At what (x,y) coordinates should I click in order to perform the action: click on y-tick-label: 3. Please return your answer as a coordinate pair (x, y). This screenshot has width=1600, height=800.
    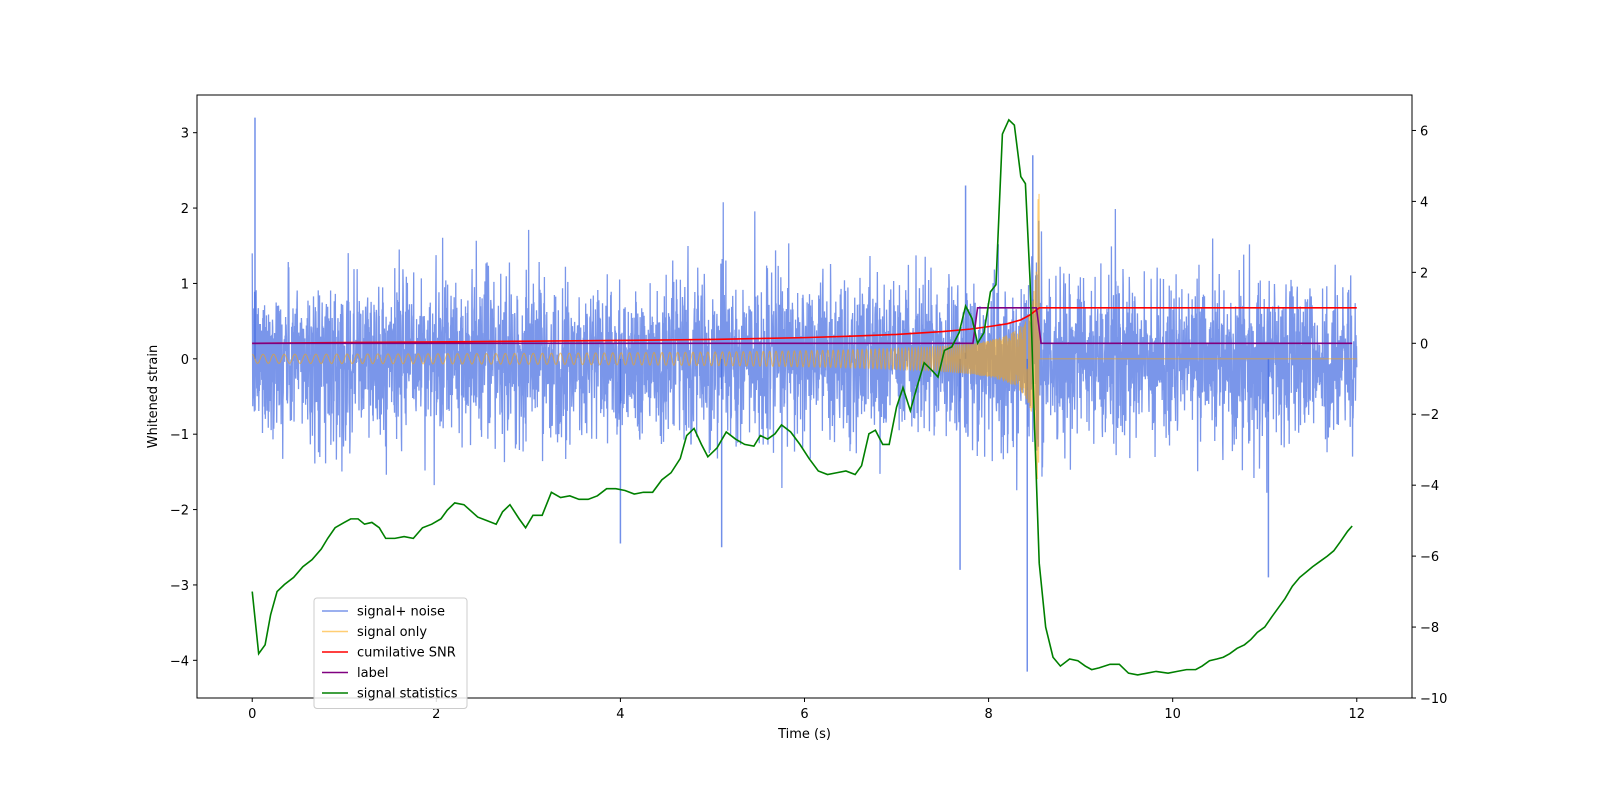
    Looking at the image, I should click on (185, 134).